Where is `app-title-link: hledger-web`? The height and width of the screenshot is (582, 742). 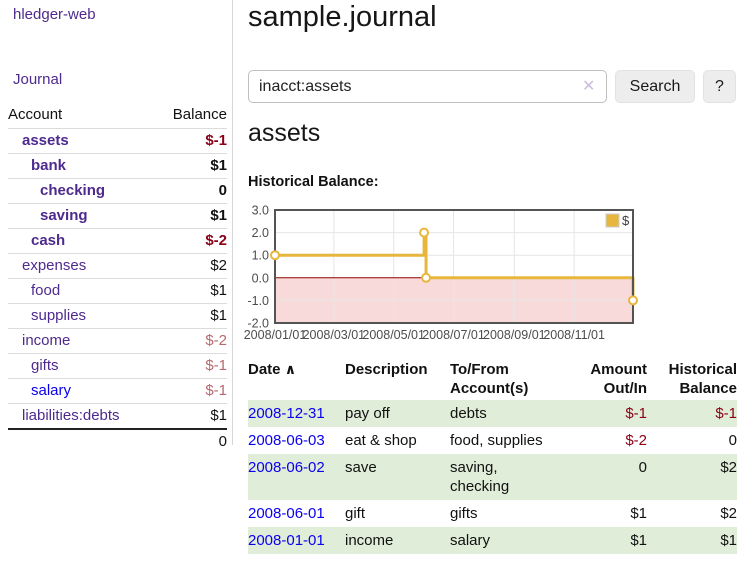 app-title-link: hledger-web is located at coordinates (54, 14).